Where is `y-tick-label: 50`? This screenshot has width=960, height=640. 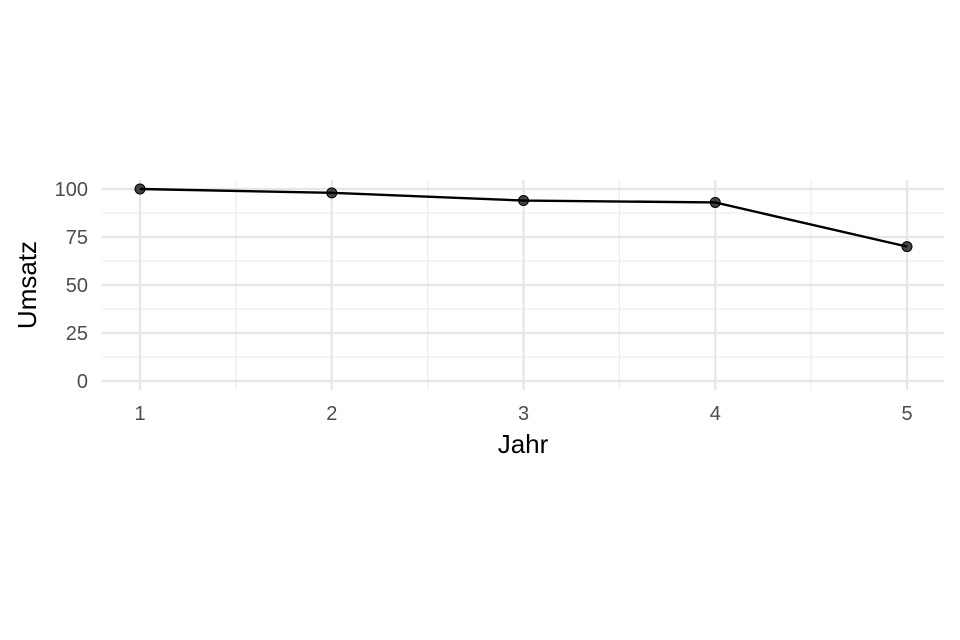
y-tick-label: 50 is located at coordinates (77, 286).